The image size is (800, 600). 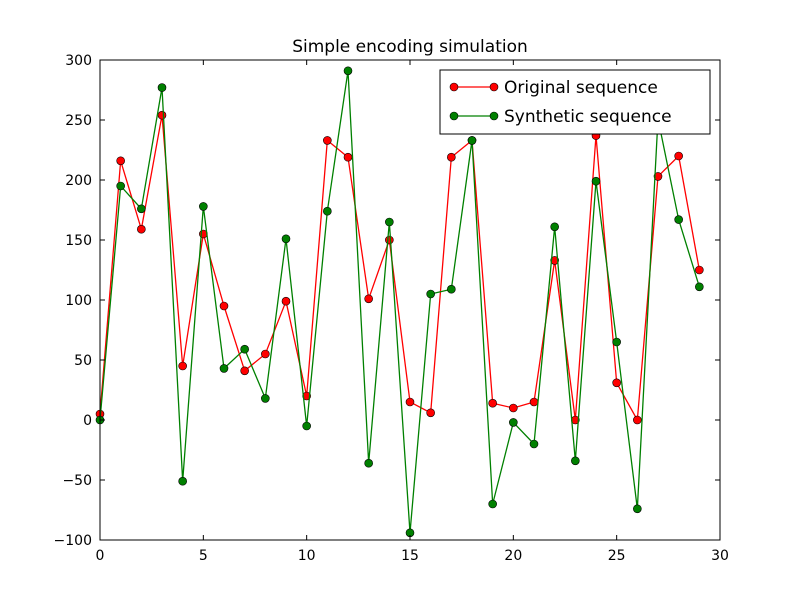 What do you see at coordinates (73, 541) in the screenshot?
I see `y-tick-label: −100` at bounding box center [73, 541].